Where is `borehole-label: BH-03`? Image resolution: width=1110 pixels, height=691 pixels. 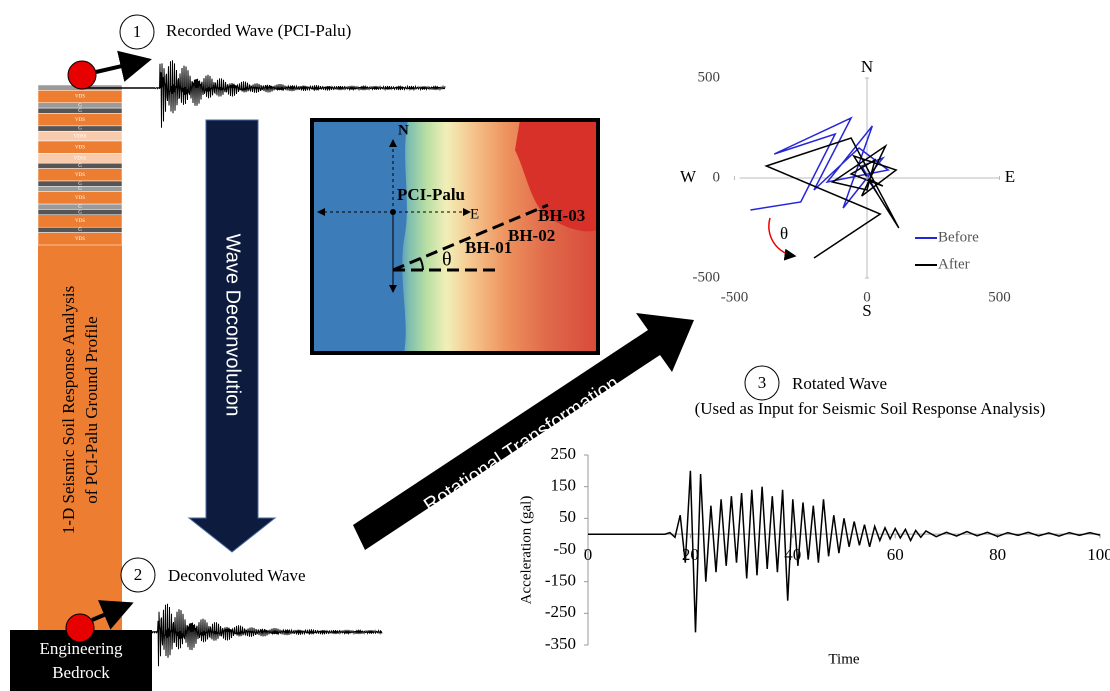 borehole-label: BH-03 is located at coordinates (561, 215).